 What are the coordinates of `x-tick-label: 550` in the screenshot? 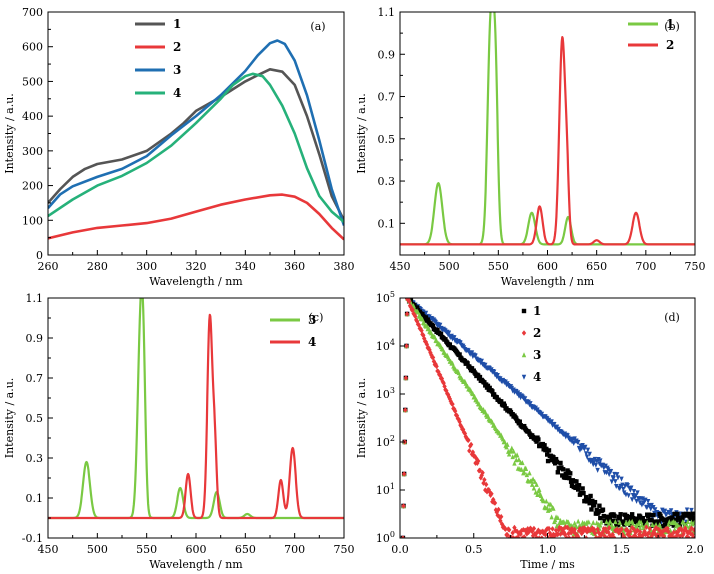 It's located at (498, 266).